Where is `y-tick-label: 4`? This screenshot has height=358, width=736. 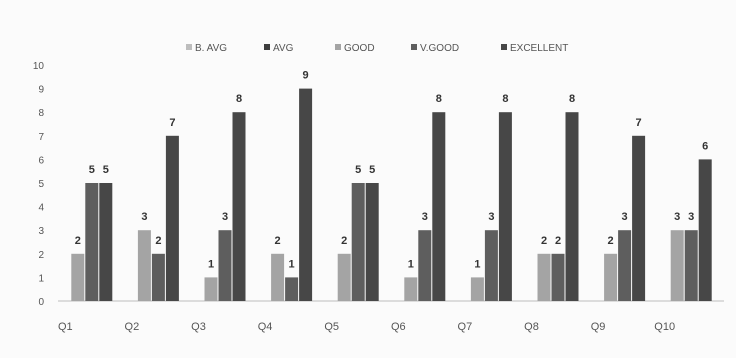 y-tick-label: 4 is located at coordinates (41, 208).